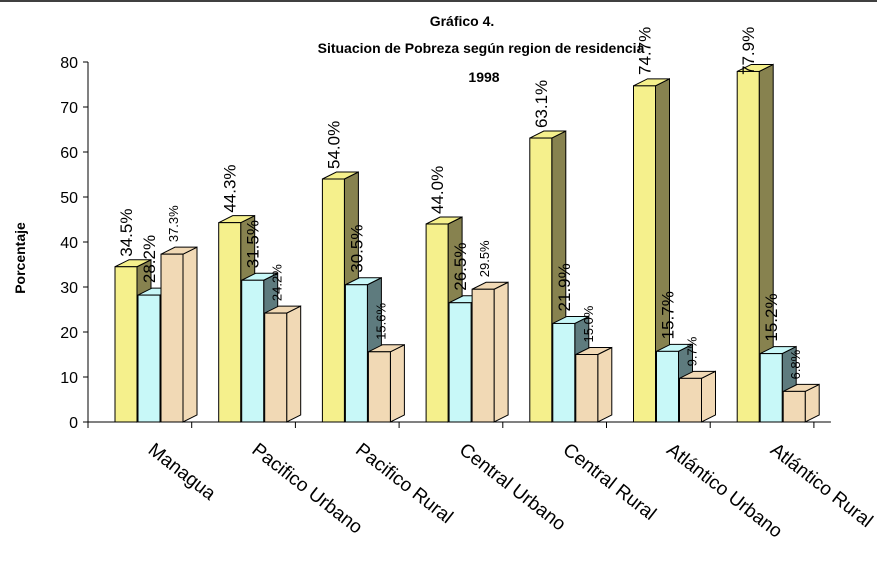 Image resolution: width=877 pixels, height=574 pixels. Describe the element at coordinates (692, 351) in the screenshot. I see `data-label-atlantico-urbano-2: 9.7%` at that location.